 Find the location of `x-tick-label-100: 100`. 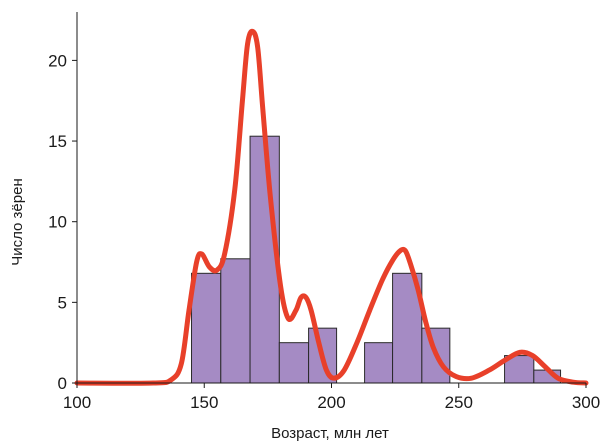

x-tick-label-100: 100 is located at coordinates (77, 402).